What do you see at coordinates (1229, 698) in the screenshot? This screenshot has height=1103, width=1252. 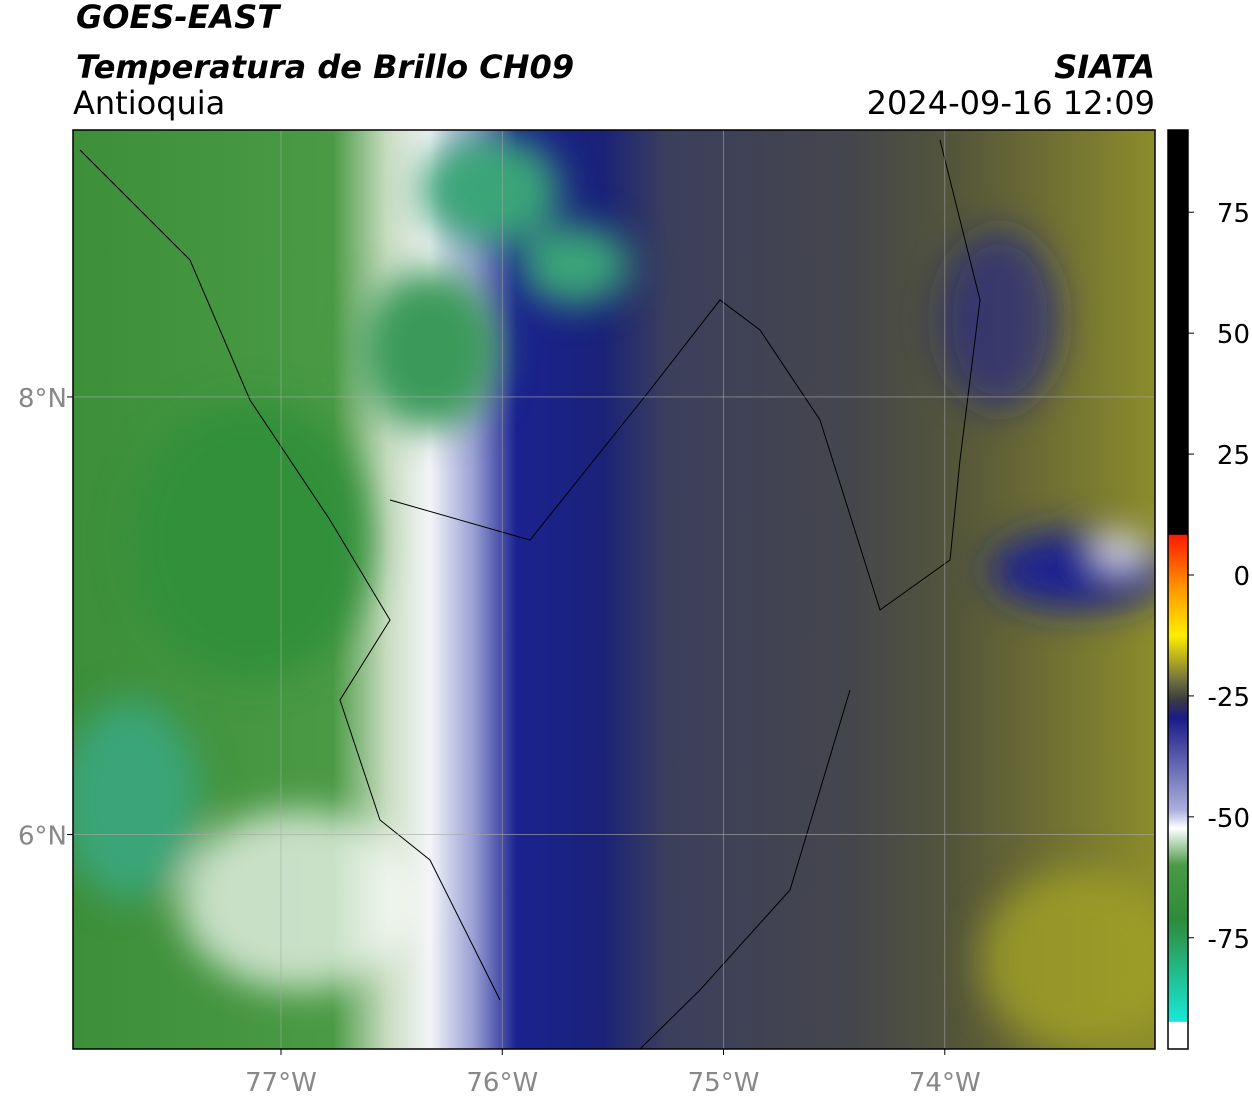 I see `colorbar-tick-label: -25` at bounding box center [1229, 698].